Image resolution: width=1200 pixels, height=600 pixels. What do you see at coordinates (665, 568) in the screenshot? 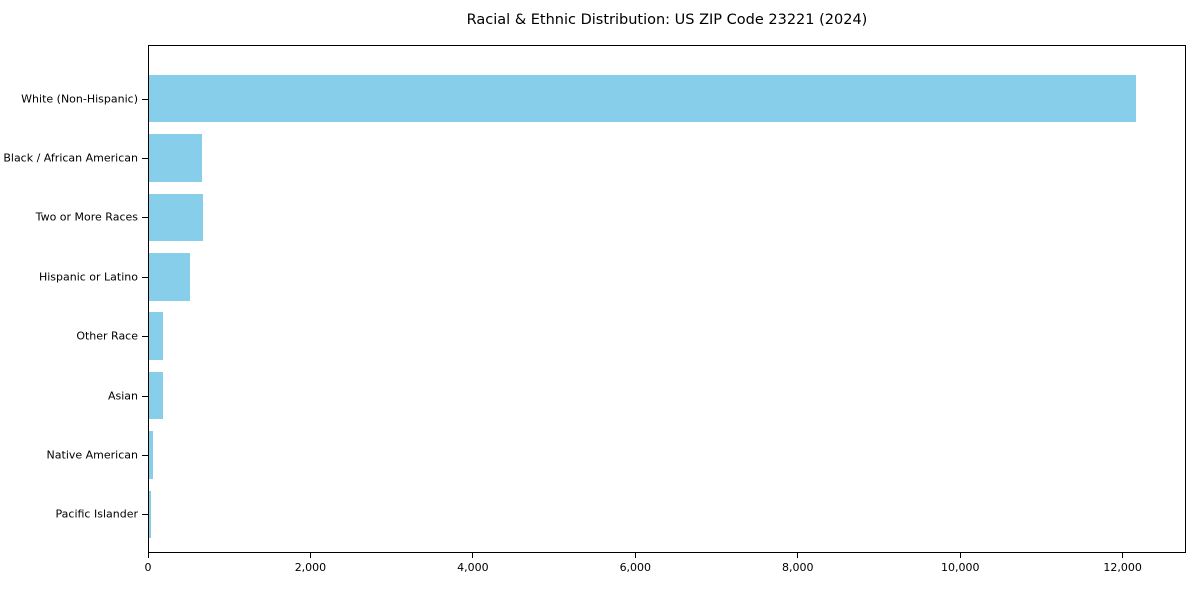
I see `x-axis: 0 2,000 4,000 6,000 8,000 10,000 12,000` at bounding box center [665, 568].